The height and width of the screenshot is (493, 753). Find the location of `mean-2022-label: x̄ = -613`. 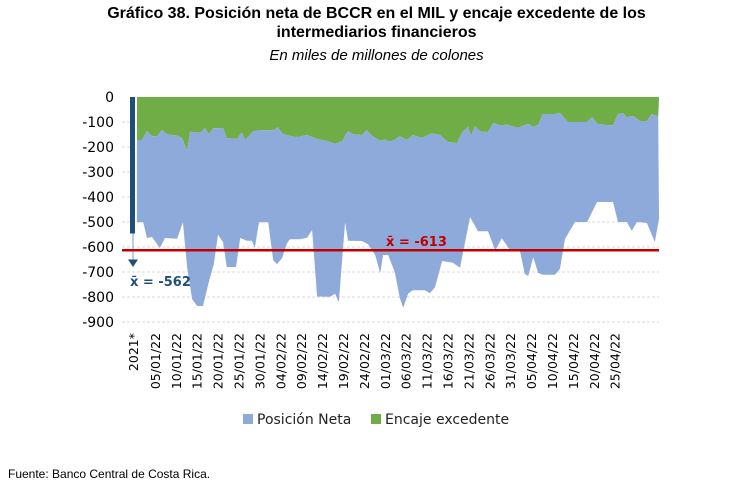

mean-2022-label: x̄ = -613 is located at coordinates (416, 242).